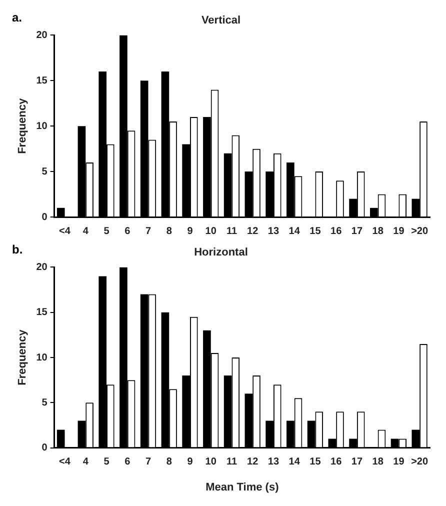 Image resolution: width=446 pixels, height=506 pixels. Describe the element at coordinates (221, 252) in the screenshot. I see `chart-title: Horizontal` at that location.